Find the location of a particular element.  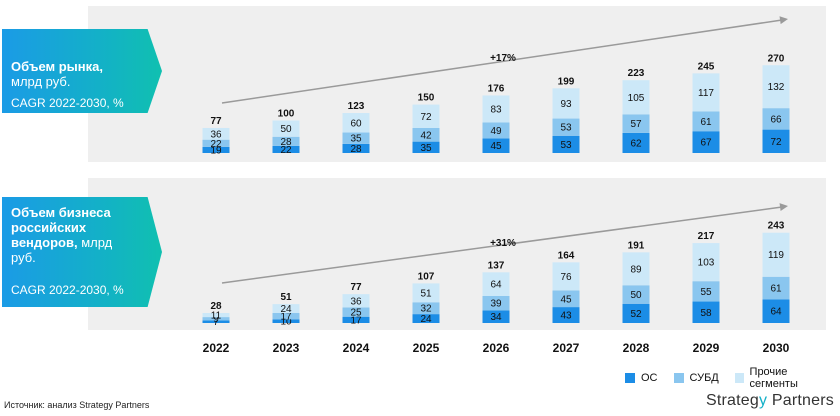

market-value-label-2023-1: 28 is located at coordinates (286, 142).